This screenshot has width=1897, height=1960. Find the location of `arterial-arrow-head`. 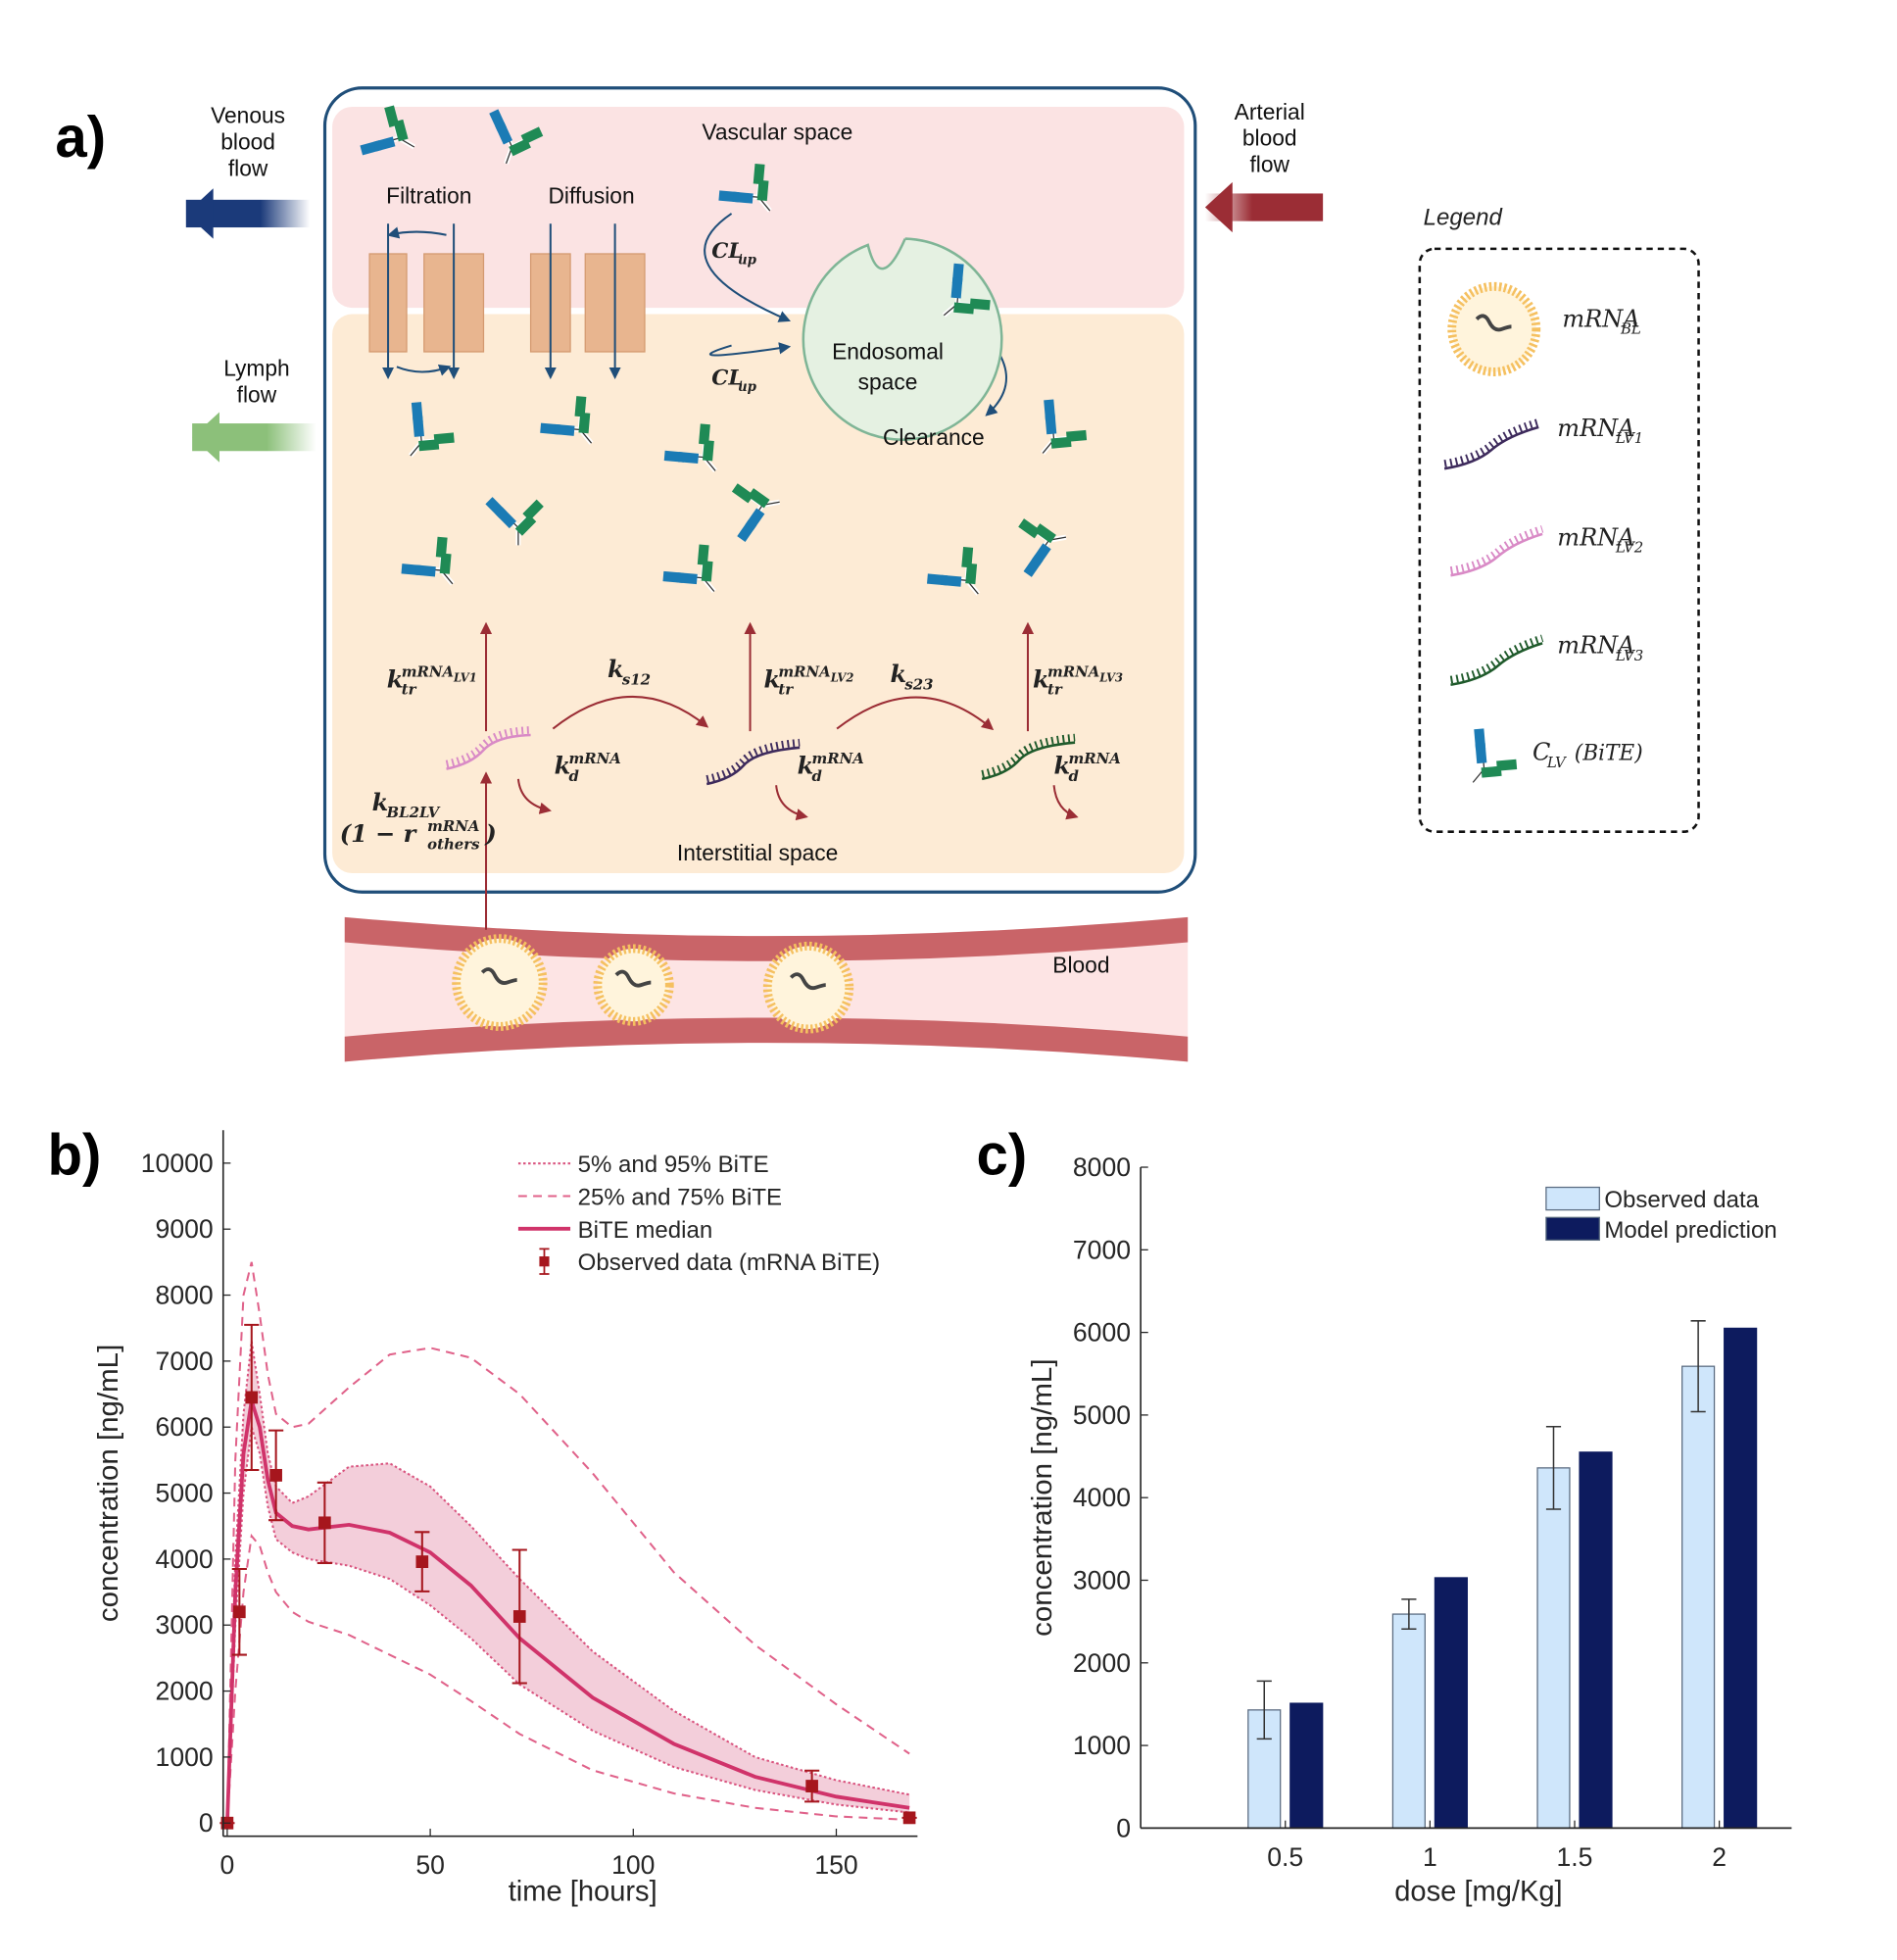

arterial-arrow-head is located at coordinates (1218, 207).